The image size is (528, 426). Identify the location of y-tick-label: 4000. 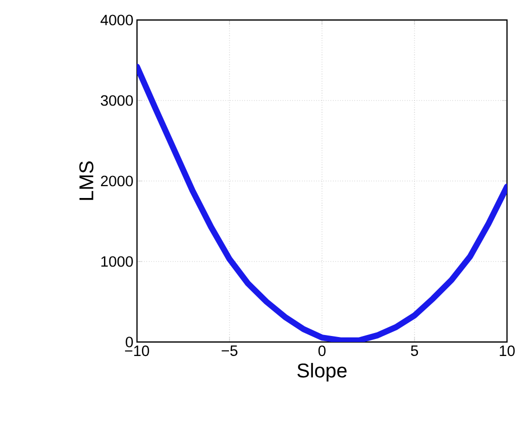
(116, 20).